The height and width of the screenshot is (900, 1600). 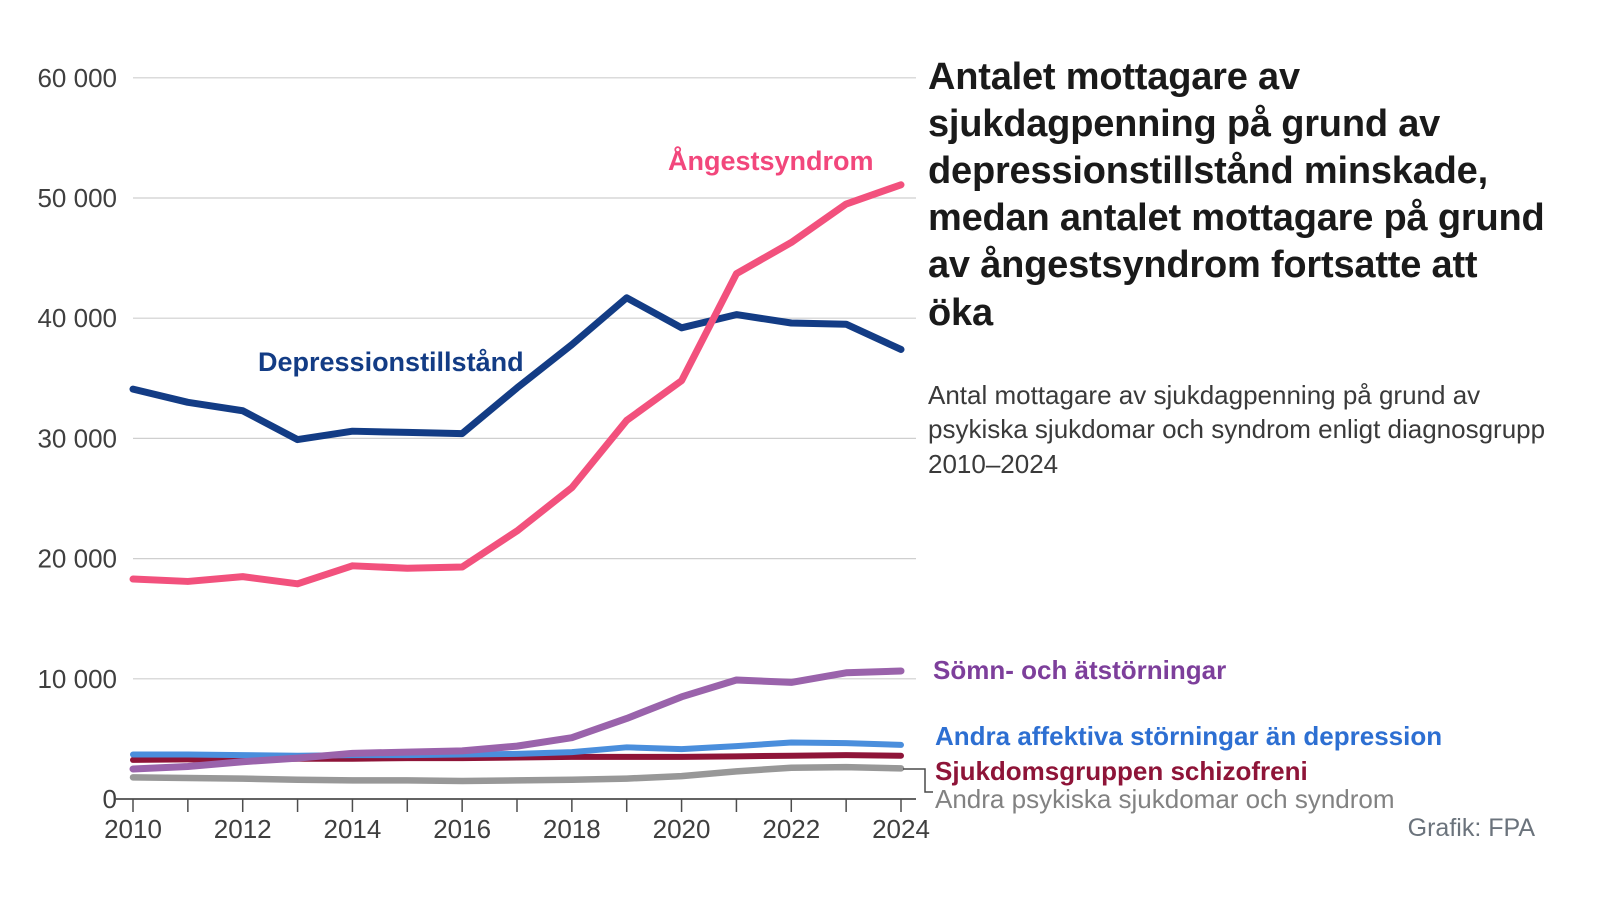 I want to click on x-tick-label: 2022, so click(x=791, y=829).